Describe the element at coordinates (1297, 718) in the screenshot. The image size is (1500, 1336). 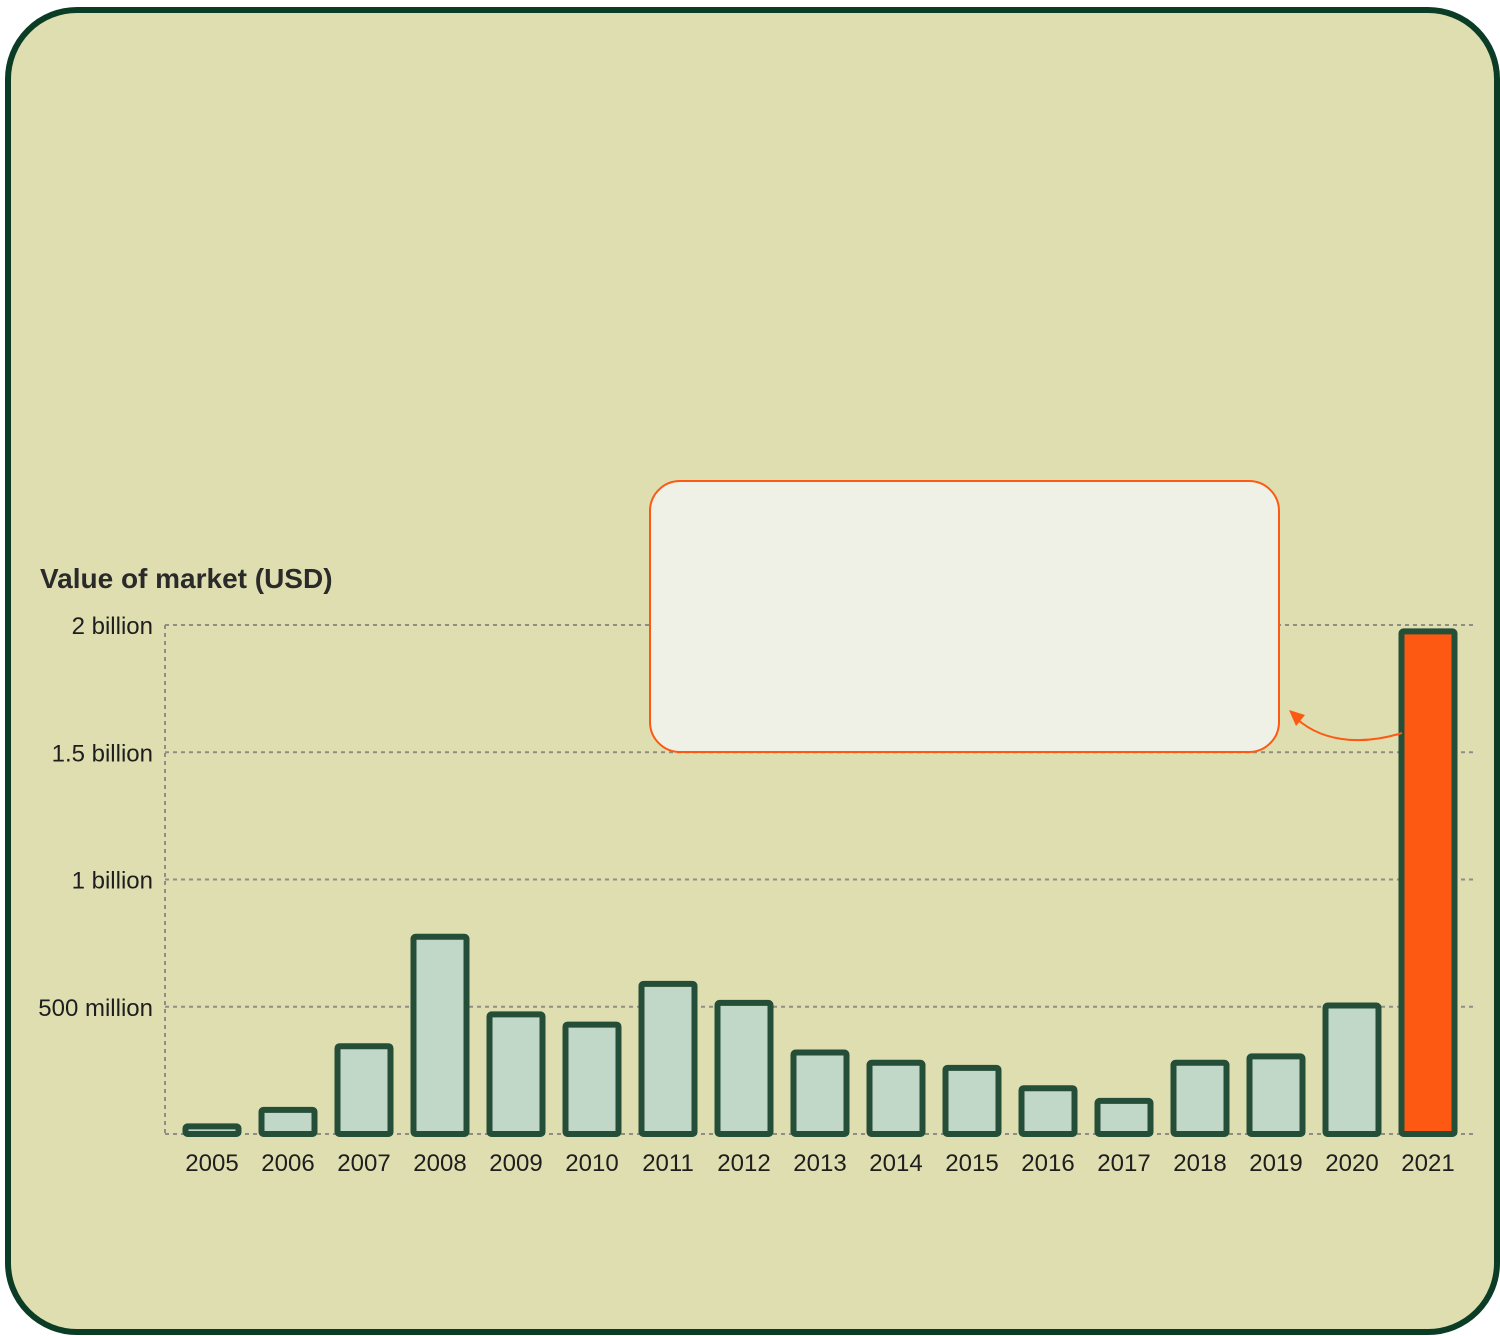
I see `callout-arrowhead` at that location.